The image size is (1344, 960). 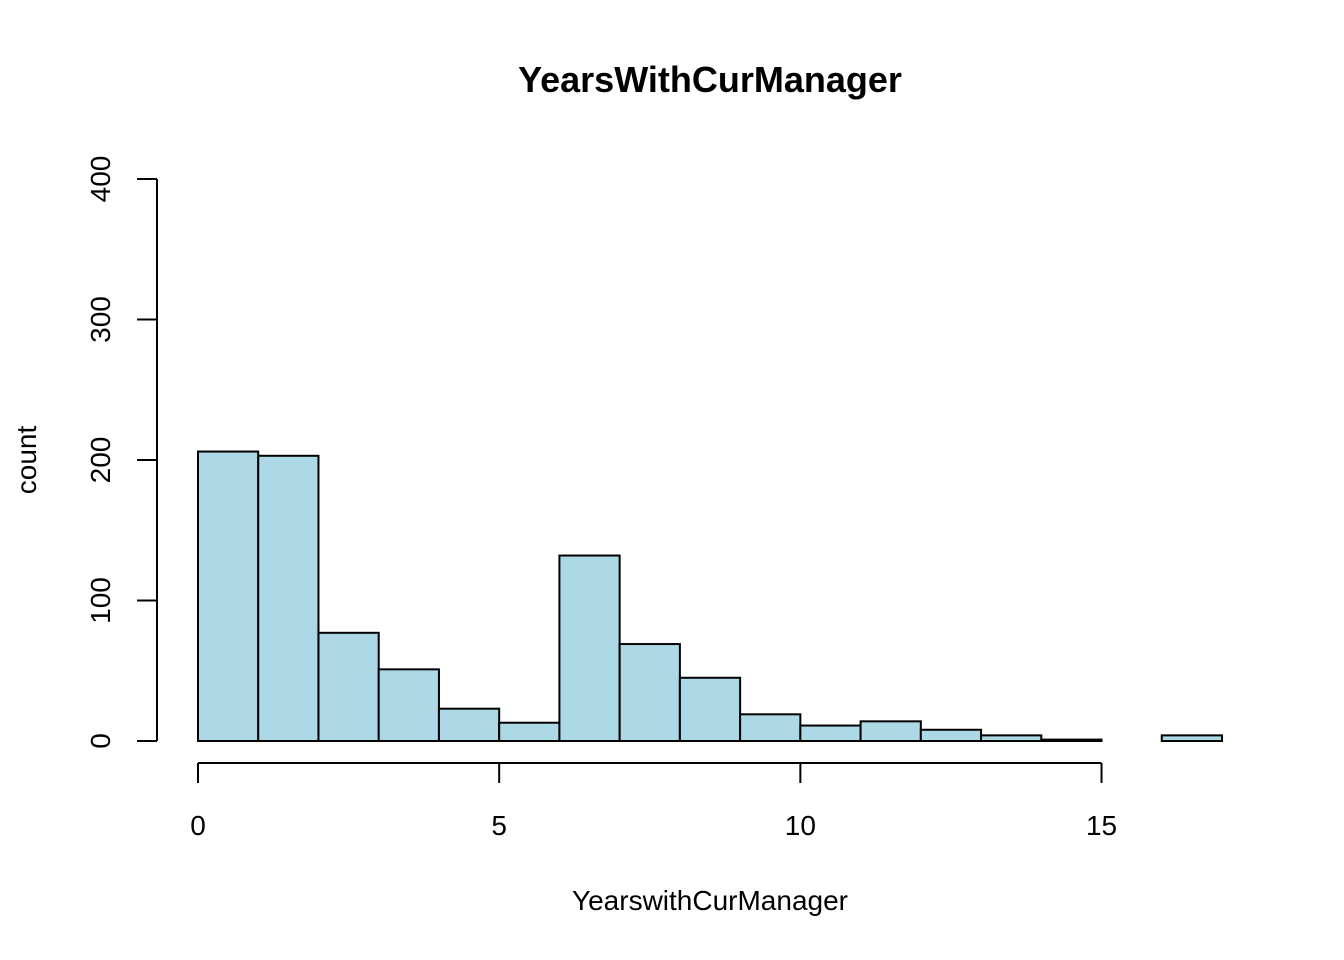 I want to click on y-tick-label: 400, so click(x=100, y=179).